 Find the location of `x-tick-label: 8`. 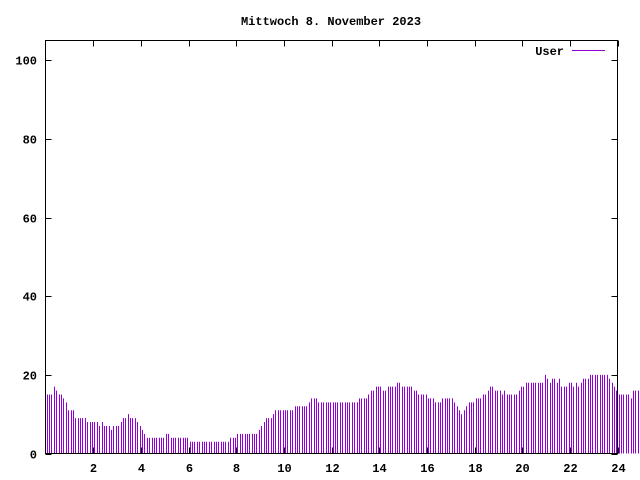

x-tick-label: 8 is located at coordinates (236, 469).